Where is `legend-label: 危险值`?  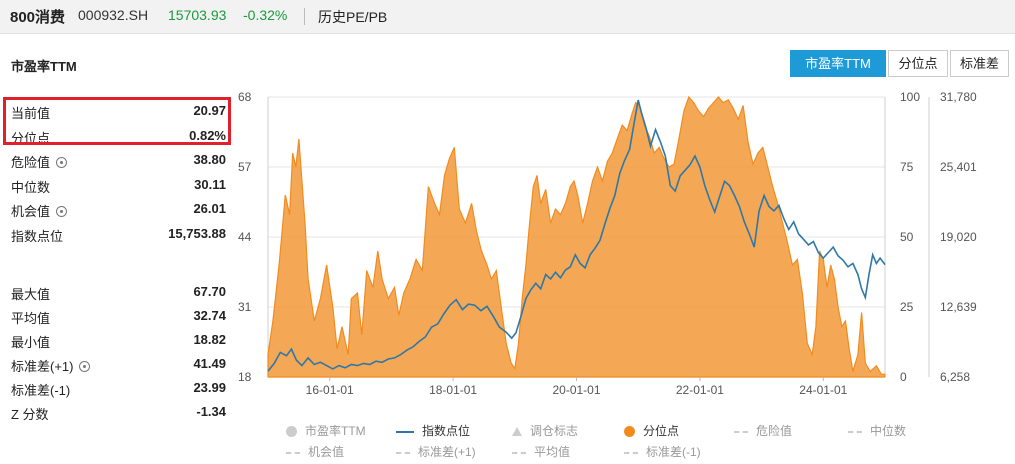 legend-label: 危险值 is located at coordinates (774, 431).